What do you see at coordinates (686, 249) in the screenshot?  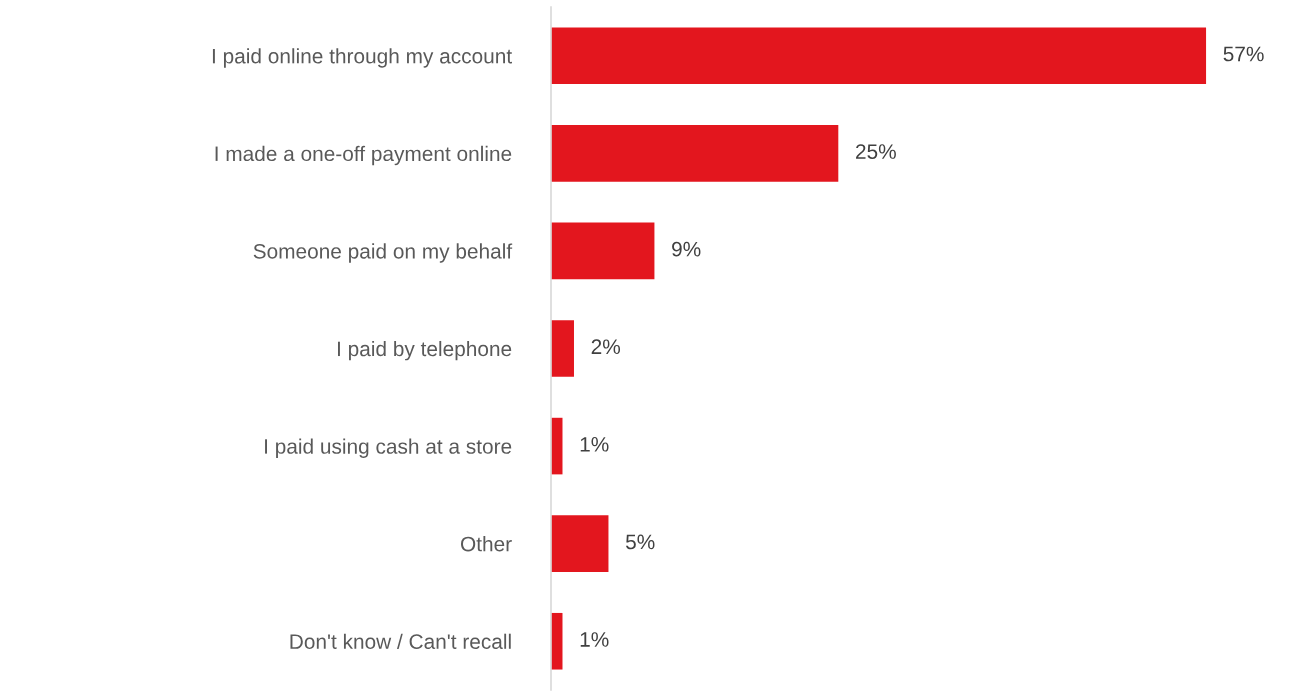 I see `data-label: 9%` at bounding box center [686, 249].